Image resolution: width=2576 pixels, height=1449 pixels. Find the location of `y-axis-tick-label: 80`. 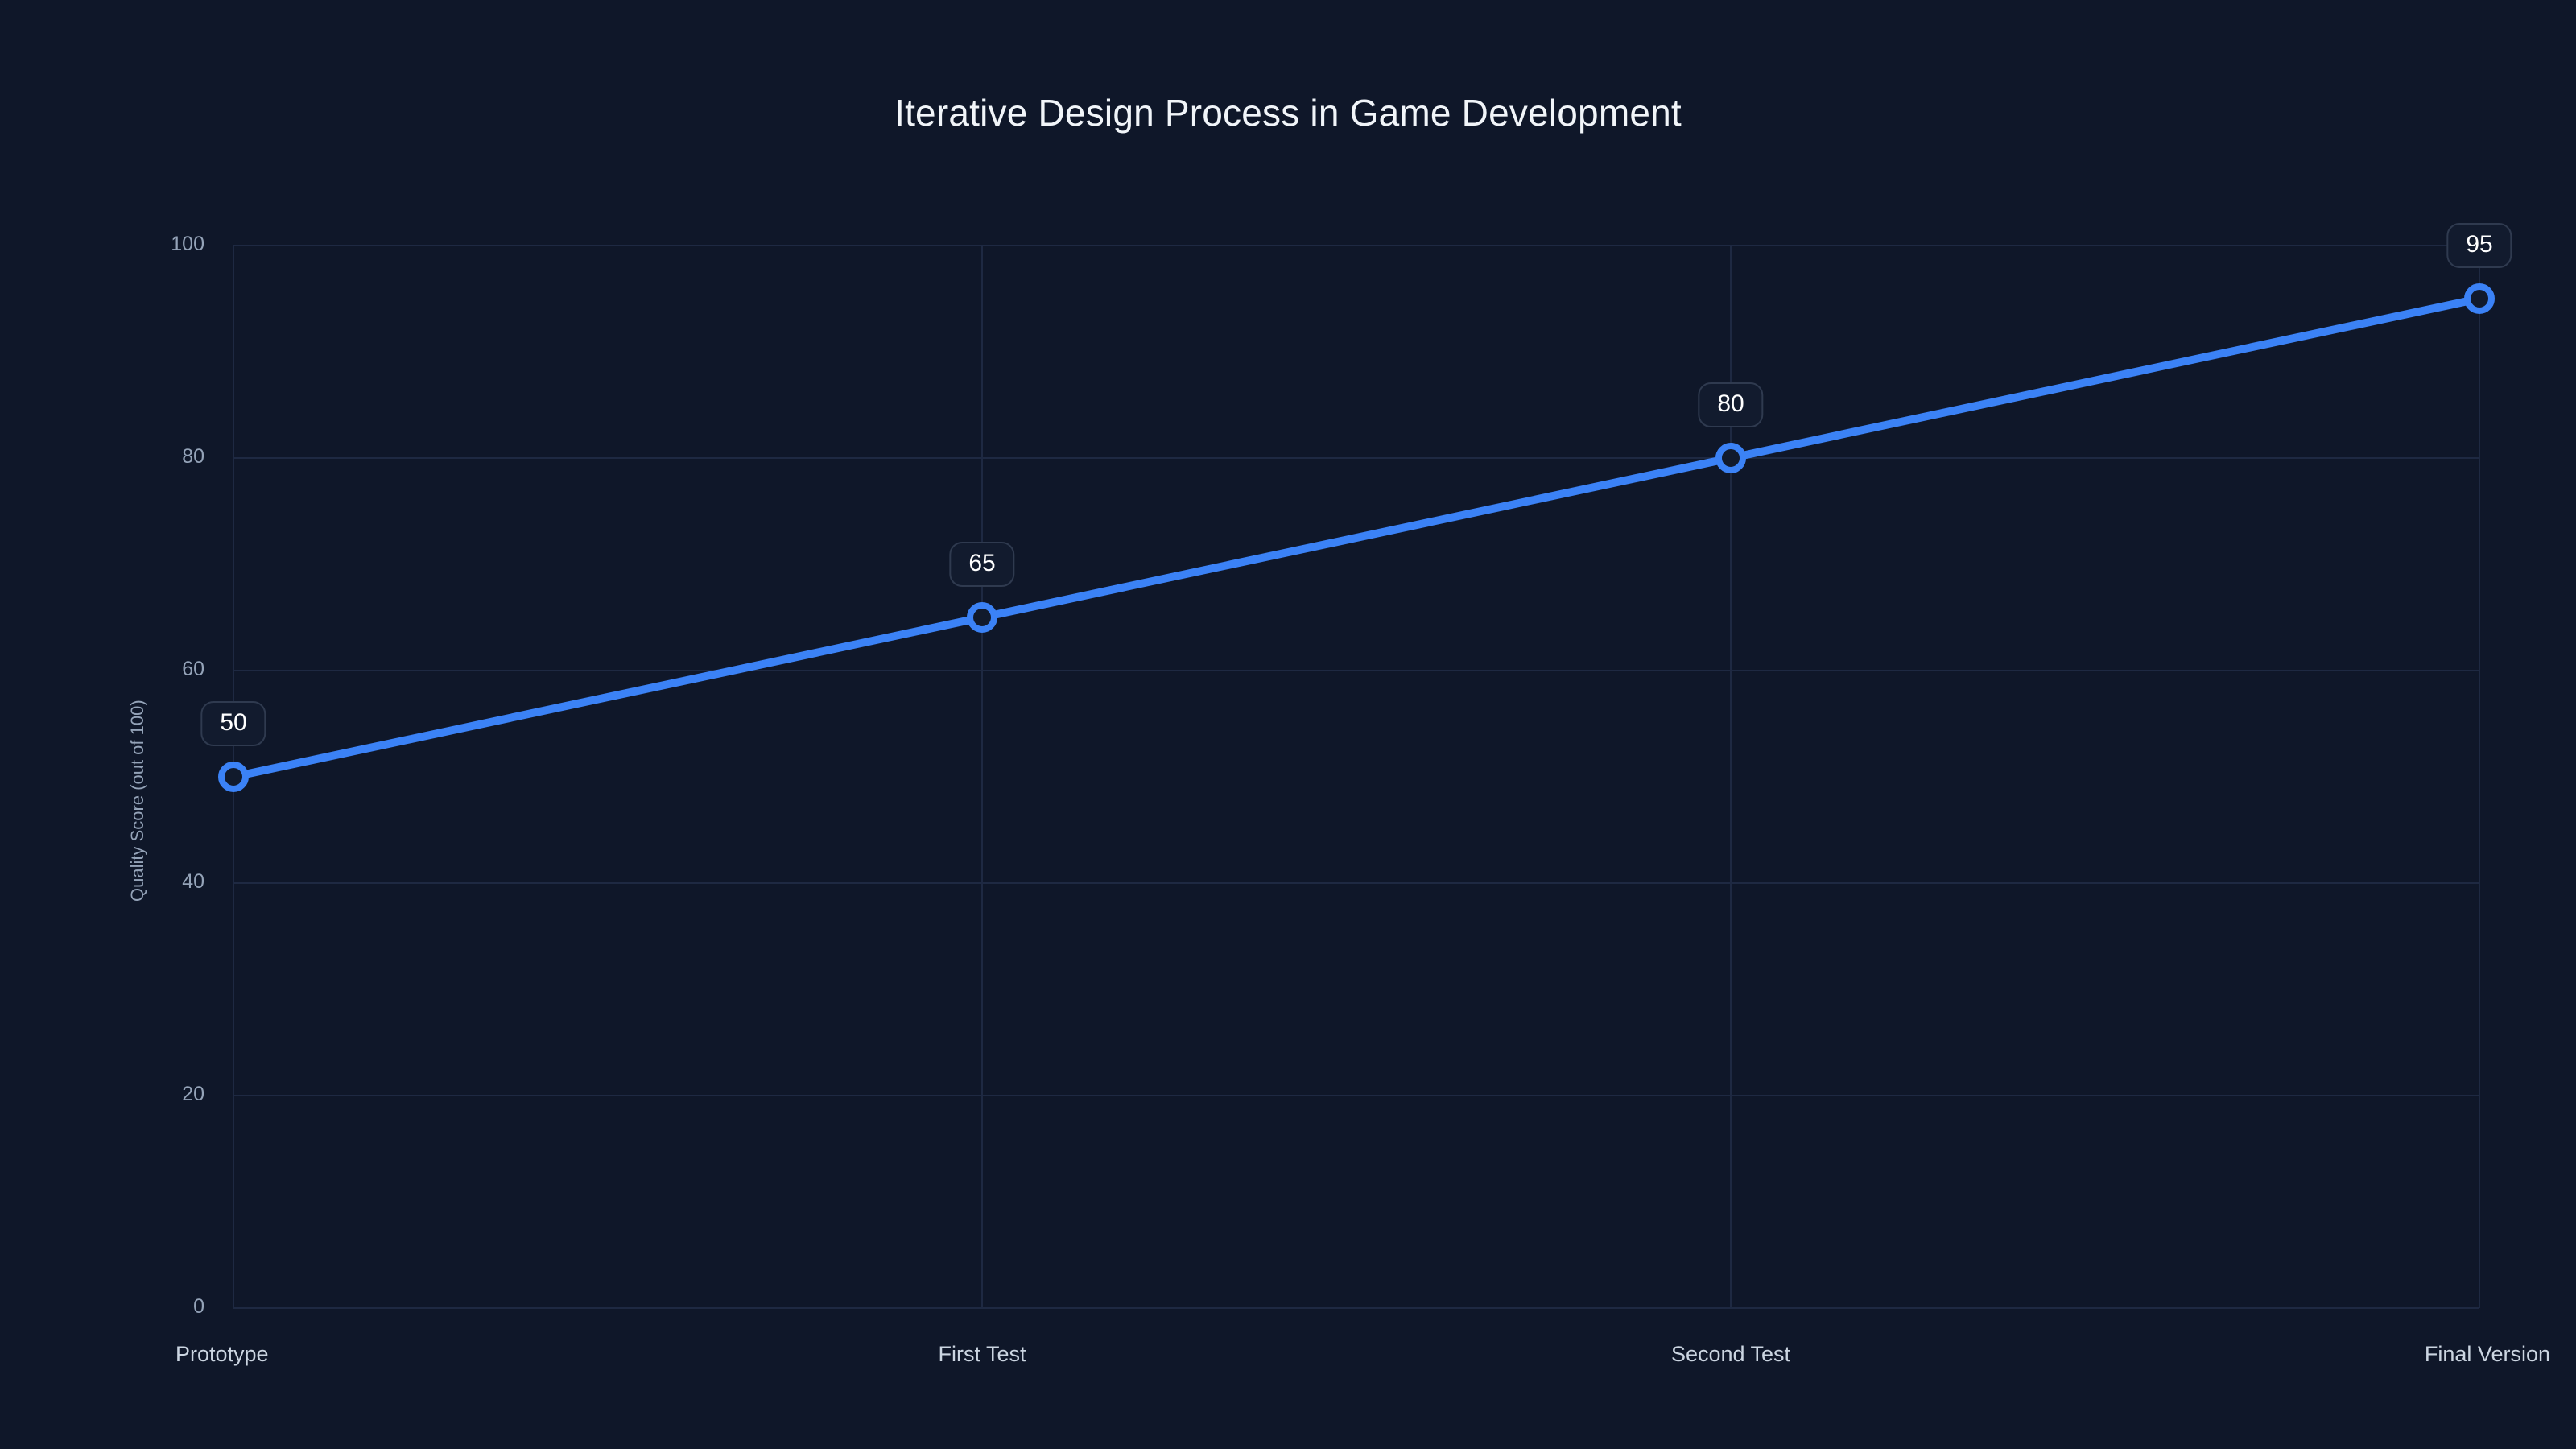

y-axis-tick-label: 80 is located at coordinates (193, 456).